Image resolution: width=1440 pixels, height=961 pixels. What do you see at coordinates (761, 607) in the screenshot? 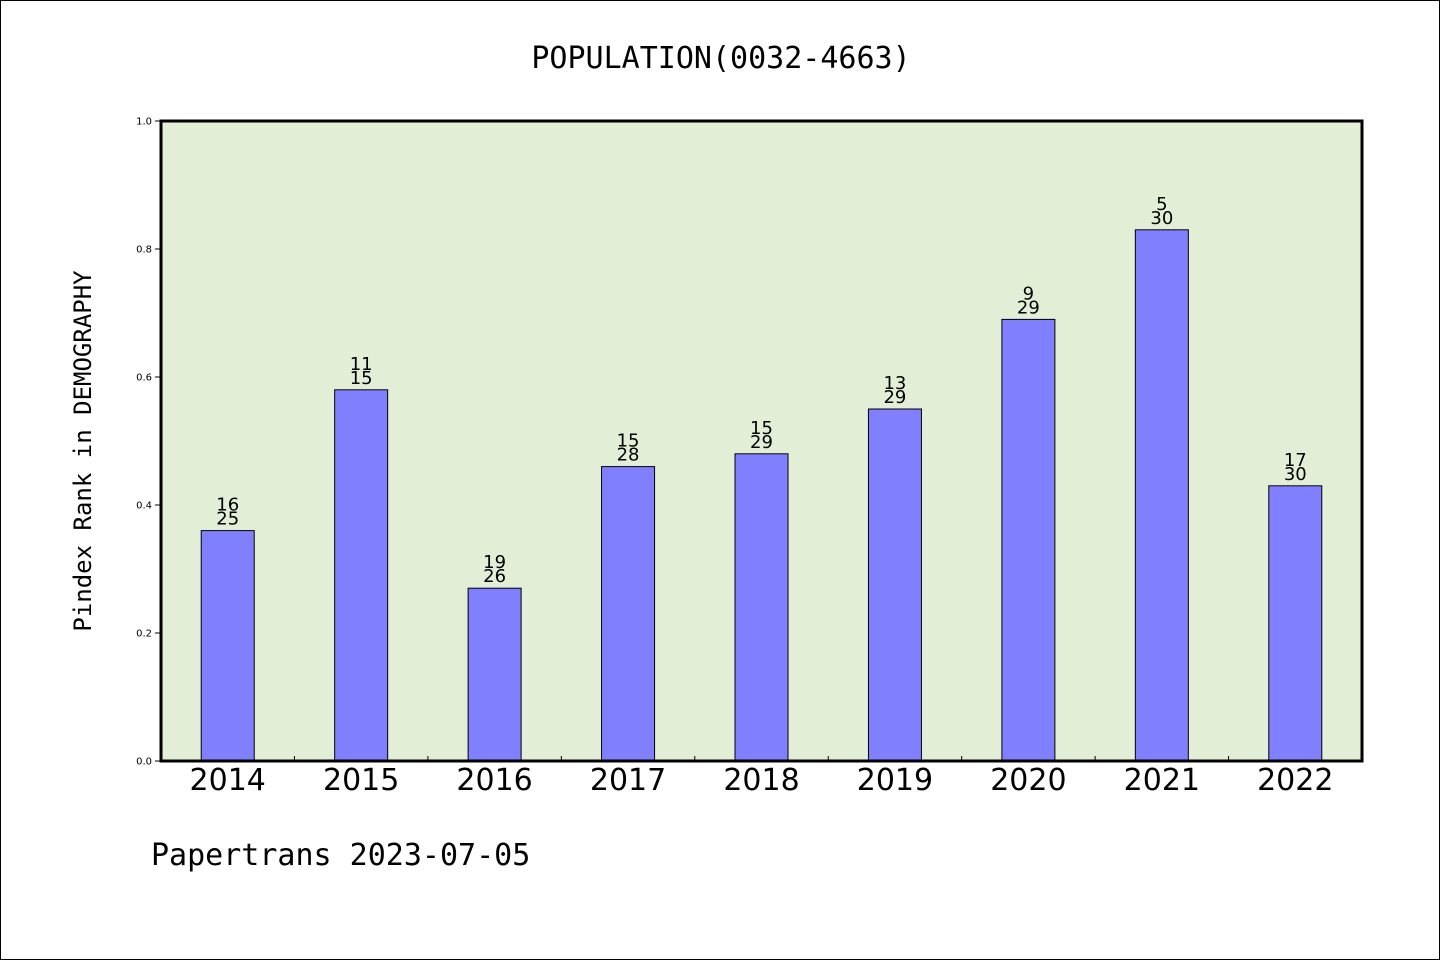
I see `bar-2018` at bounding box center [761, 607].